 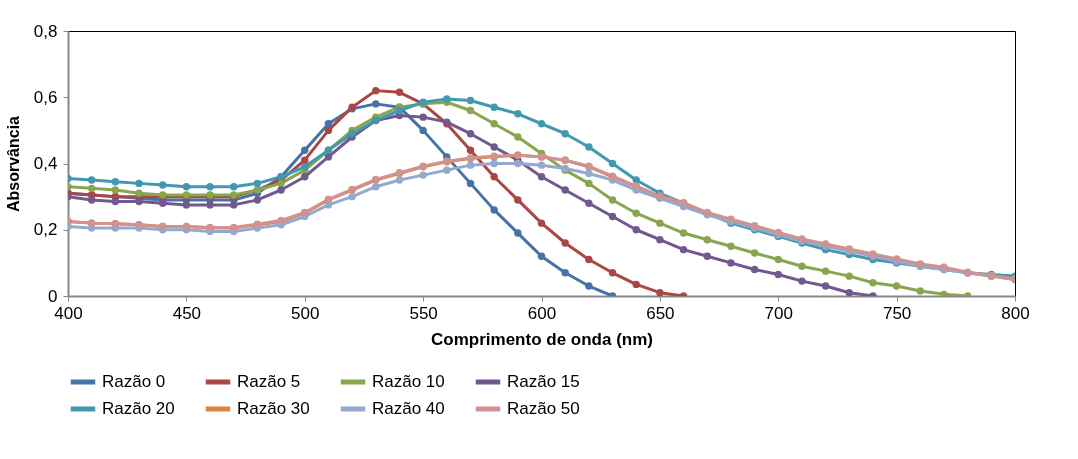 What do you see at coordinates (408, 381) in the screenshot?
I see `legend-label: Razão 10` at bounding box center [408, 381].